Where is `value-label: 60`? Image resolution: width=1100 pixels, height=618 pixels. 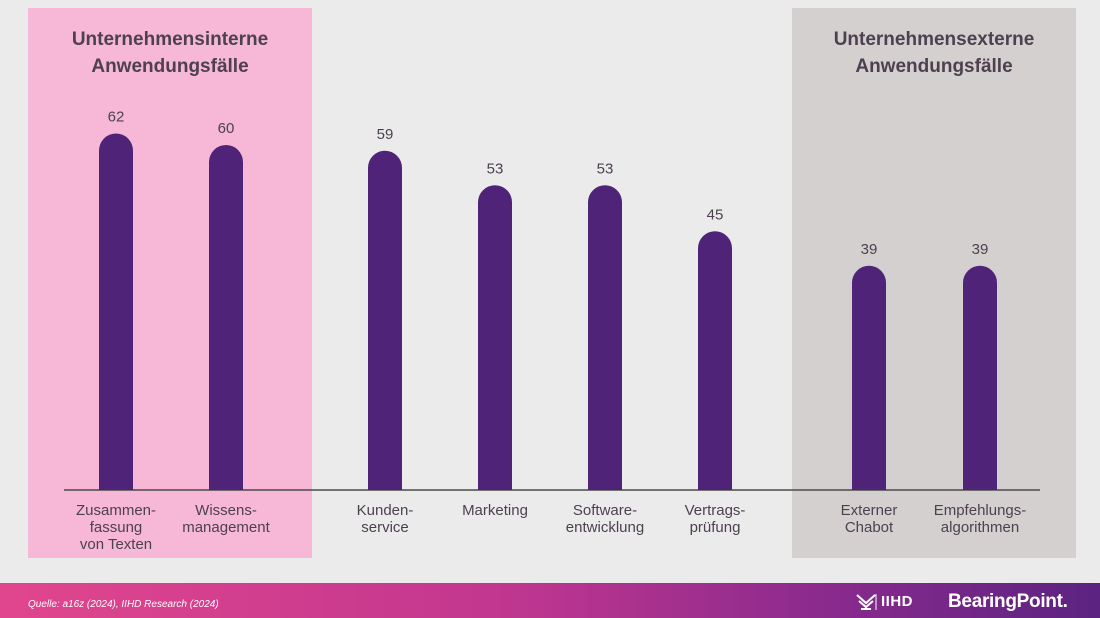
value-label: 60 is located at coordinates (226, 128).